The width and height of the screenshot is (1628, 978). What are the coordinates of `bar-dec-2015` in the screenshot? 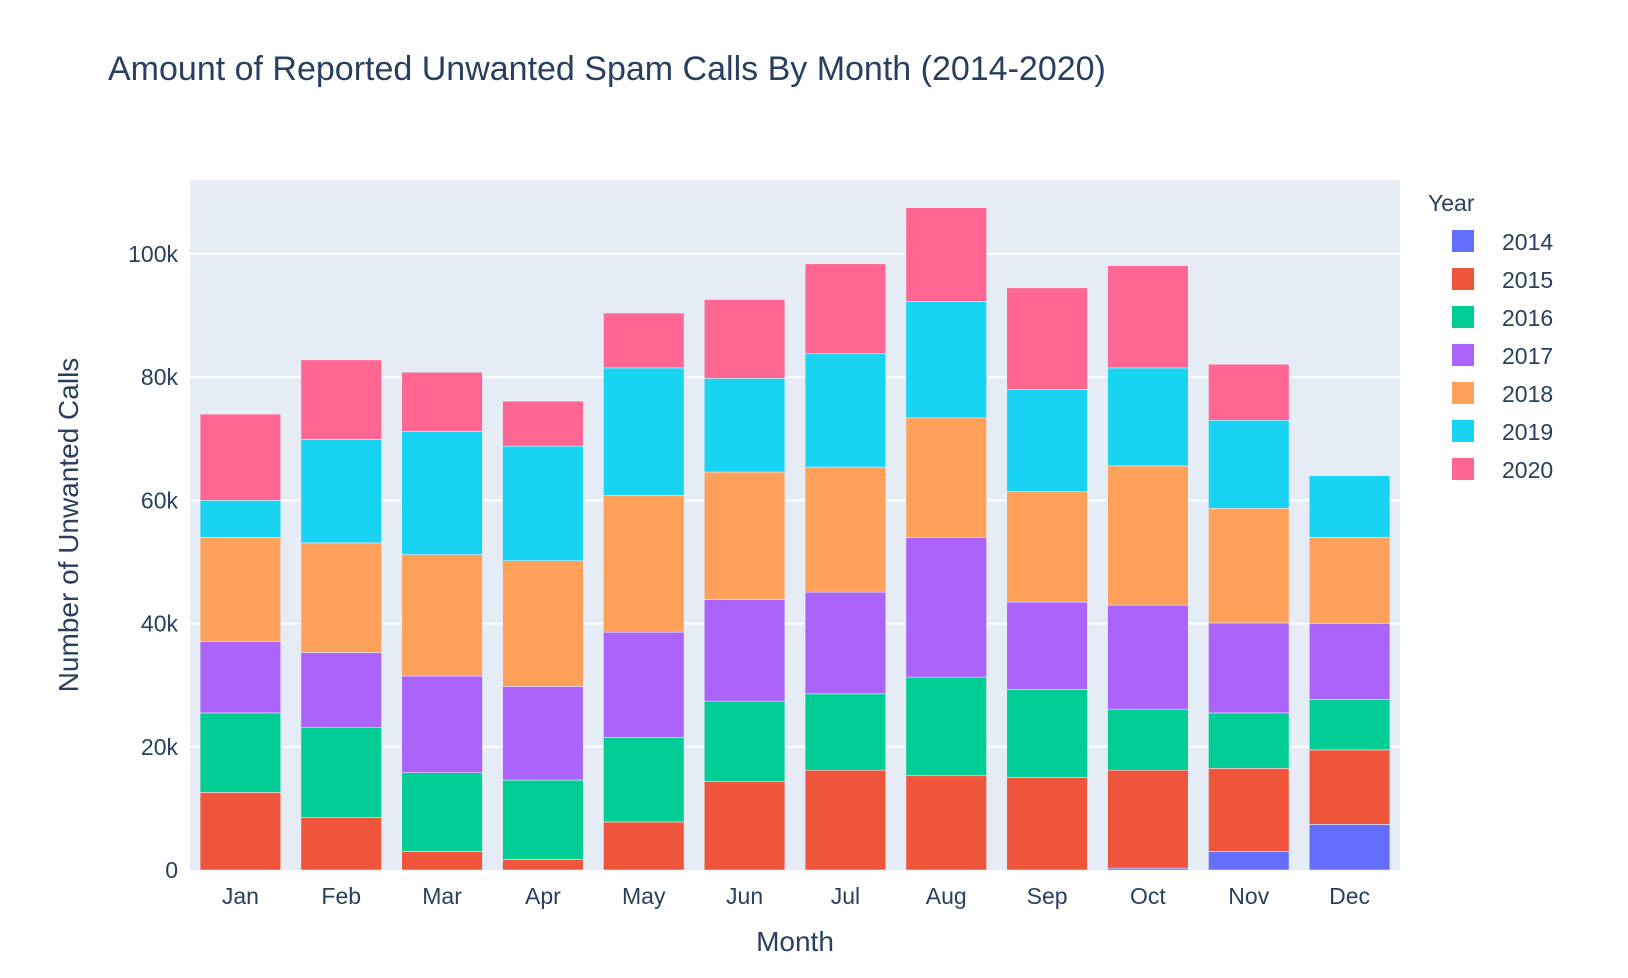 It's located at (1349, 787).